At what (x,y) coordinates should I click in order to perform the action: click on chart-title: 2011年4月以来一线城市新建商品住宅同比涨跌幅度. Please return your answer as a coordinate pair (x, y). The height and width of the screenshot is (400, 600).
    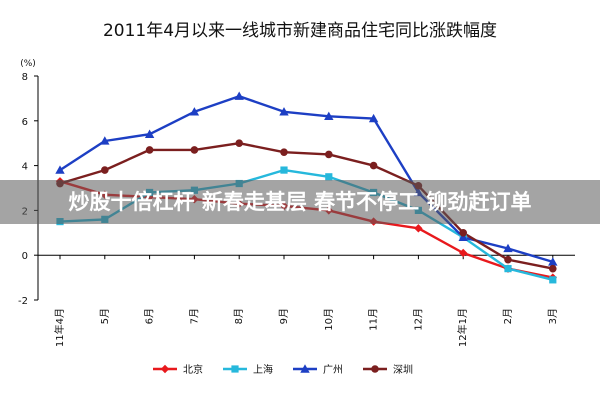
    Looking at the image, I should click on (300, 31).